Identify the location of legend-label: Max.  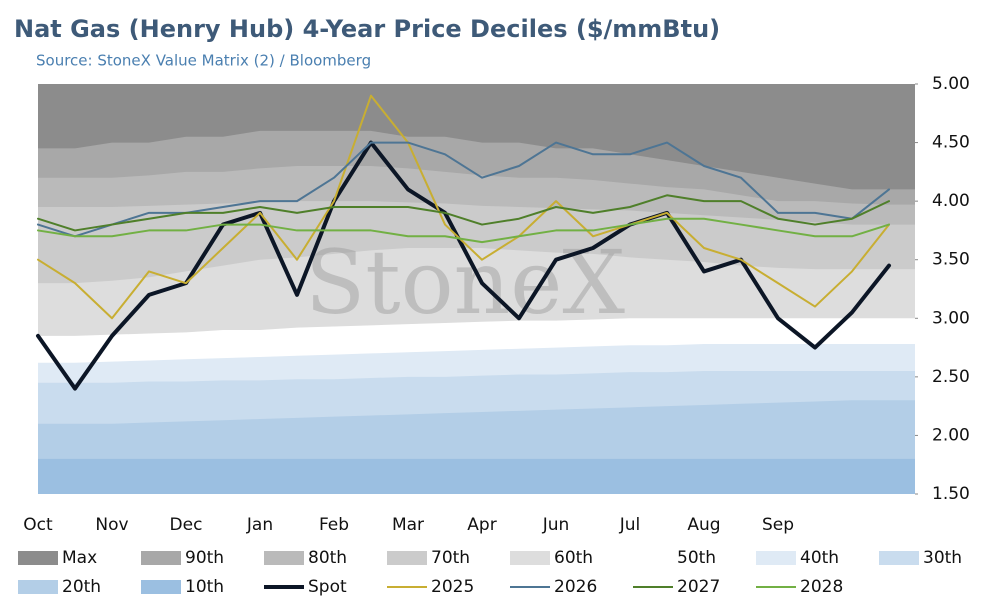
(79, 558).